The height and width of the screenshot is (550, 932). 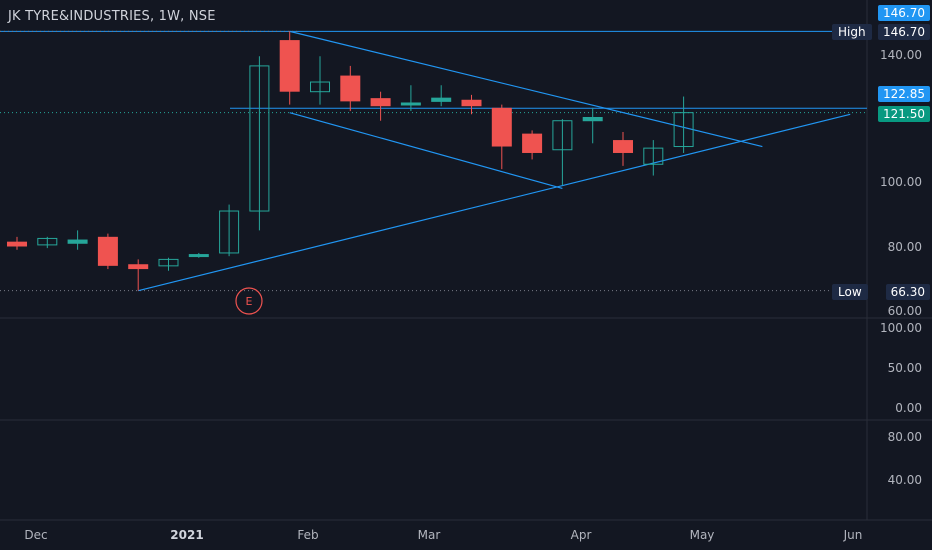 What do you see at coordinates (36, 535) in the screenshot?
I see `x-tick-dec: Dec` at bounding box center [36, 535].